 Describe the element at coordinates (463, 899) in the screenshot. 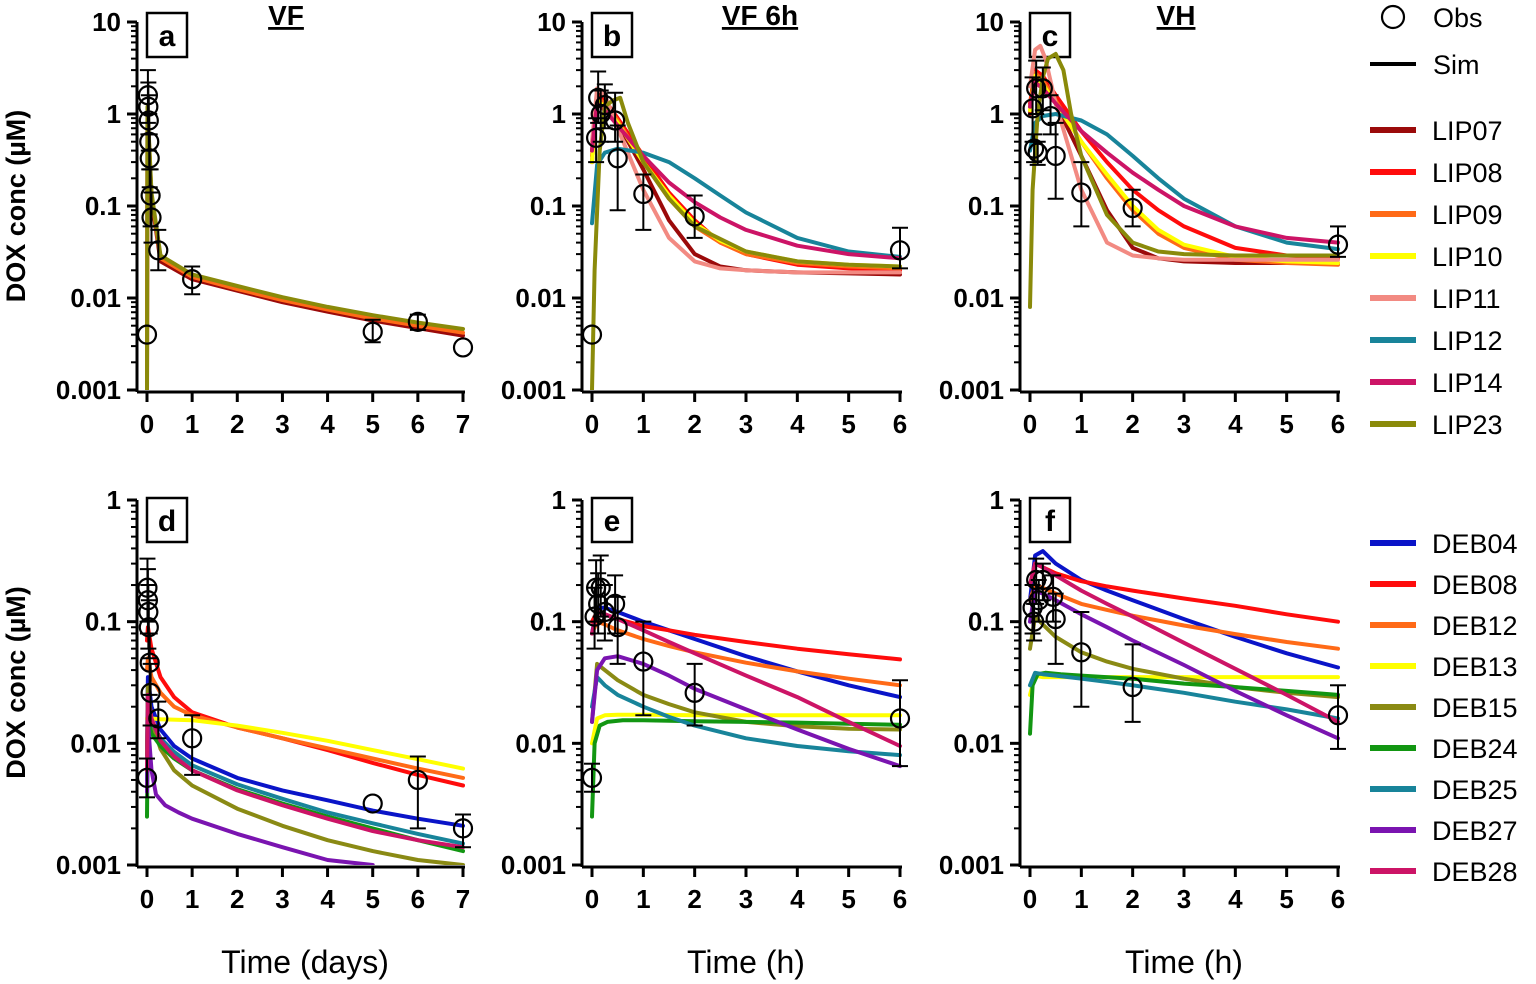

I see `x-tick-label: 7` at that location.